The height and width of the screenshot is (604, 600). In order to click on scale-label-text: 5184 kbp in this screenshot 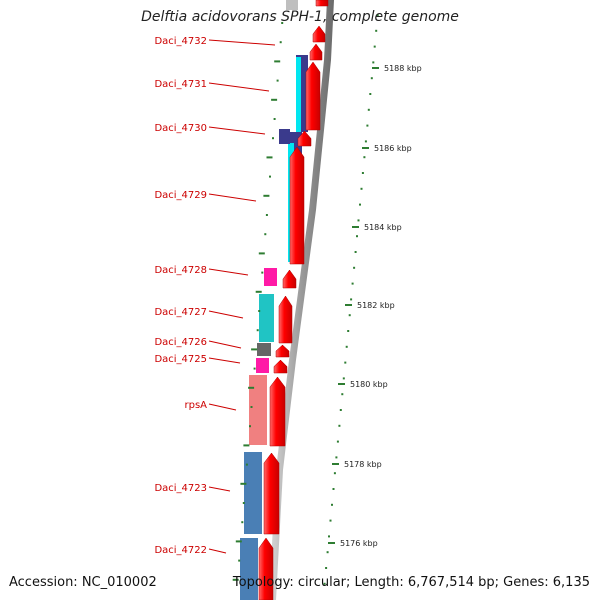, I will do `click(383, 227)`.